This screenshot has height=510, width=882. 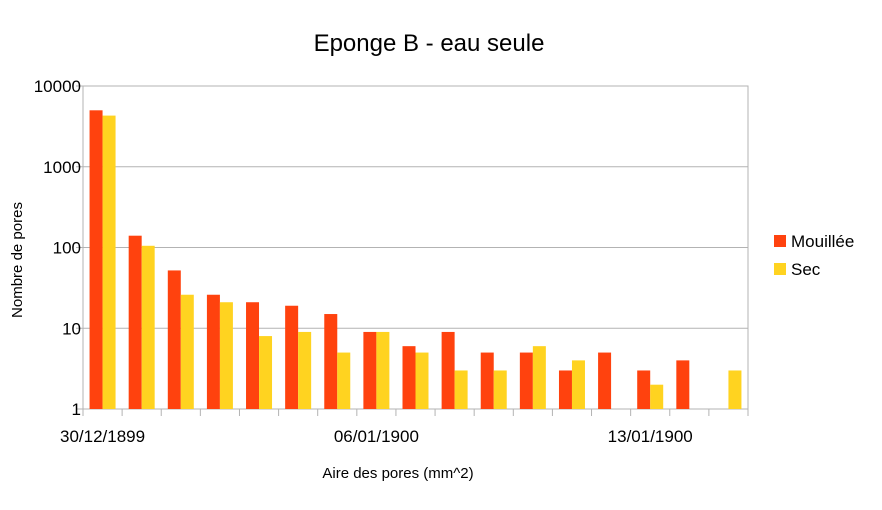 What do you see at coordinates (814, 255) in the screenshot?
I see `legend: Mouillée Sec` at bounding box center [814, 255].